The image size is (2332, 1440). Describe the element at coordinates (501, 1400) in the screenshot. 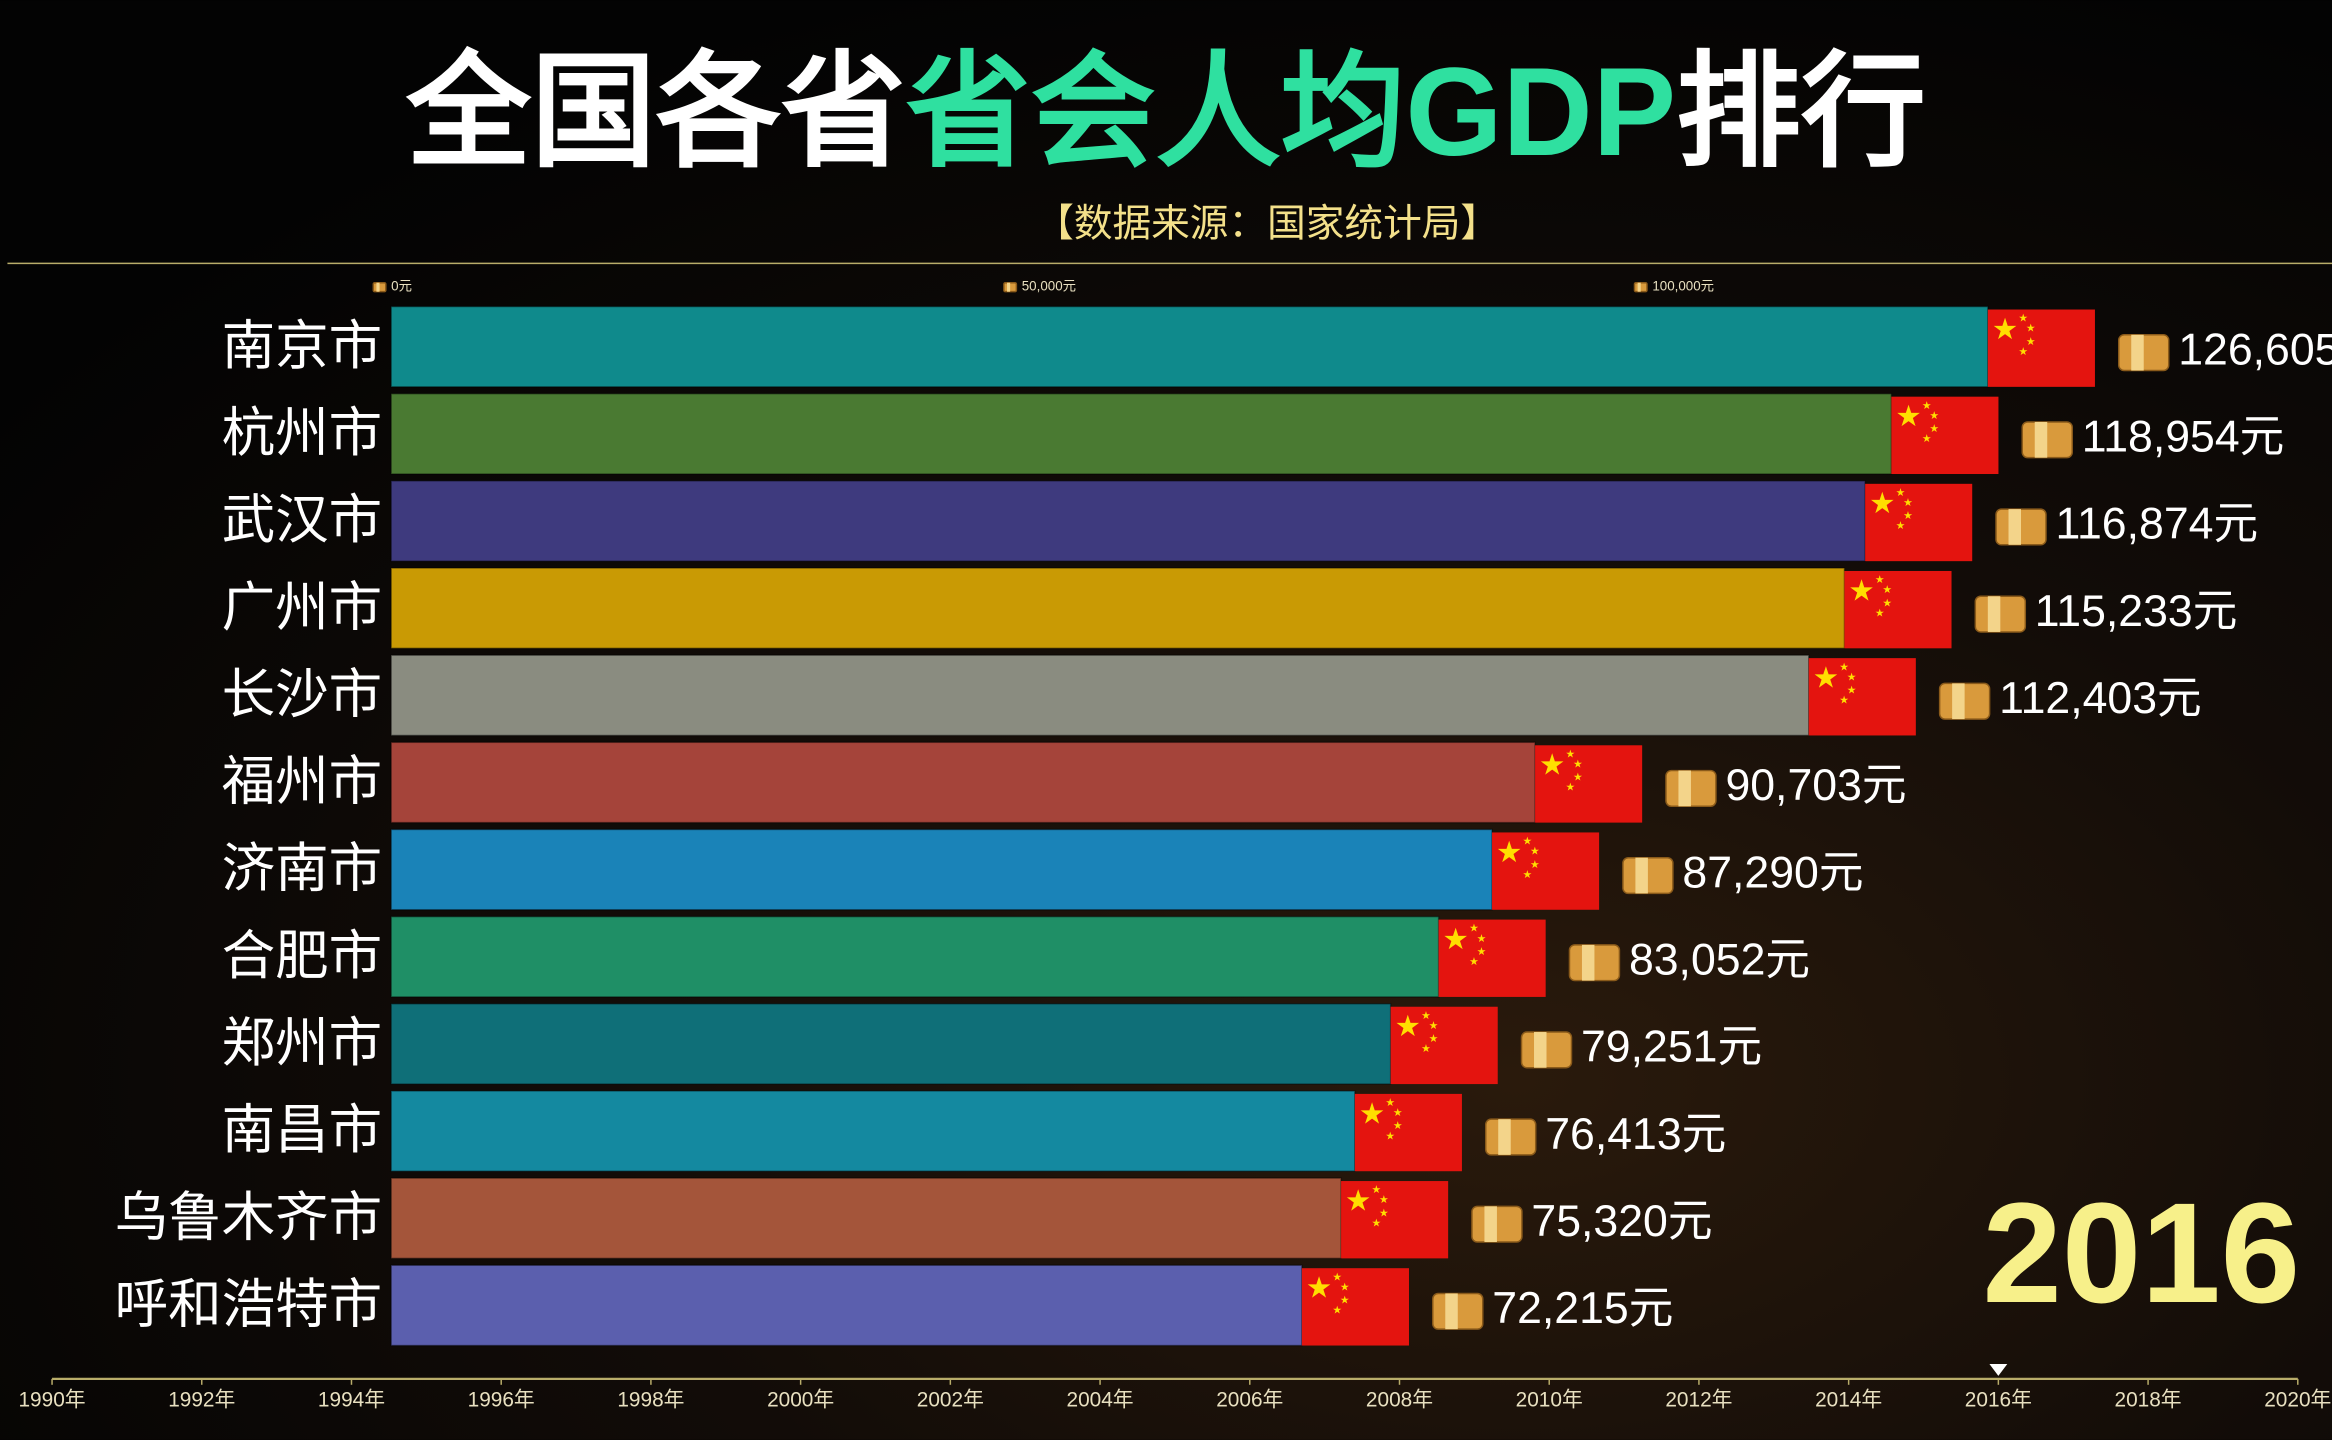

I see `timeline-label: 1996年` at that location.